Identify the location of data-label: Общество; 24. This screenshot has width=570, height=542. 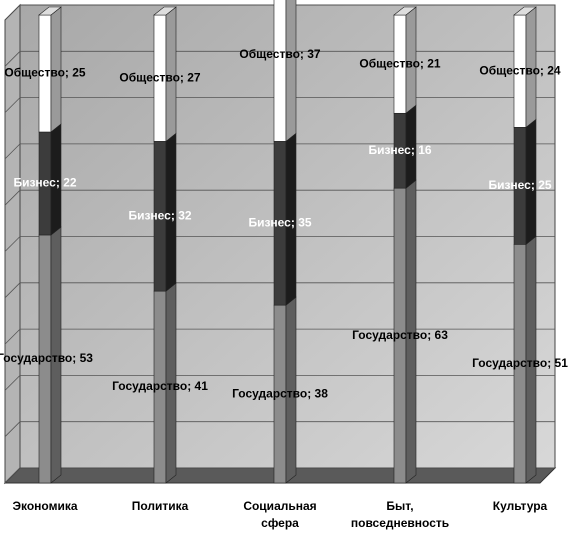
(519, 70).